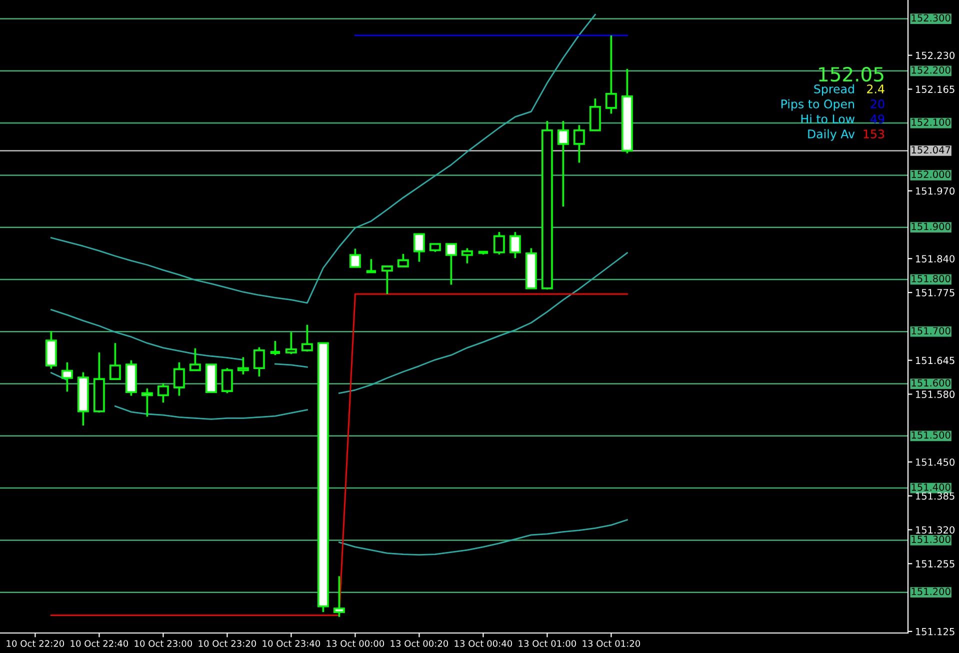 The image size is (959, 653). Describe the element at coordinates (935, 462) in the screenshot. I see `y-tick-label: 151.450` at that location.